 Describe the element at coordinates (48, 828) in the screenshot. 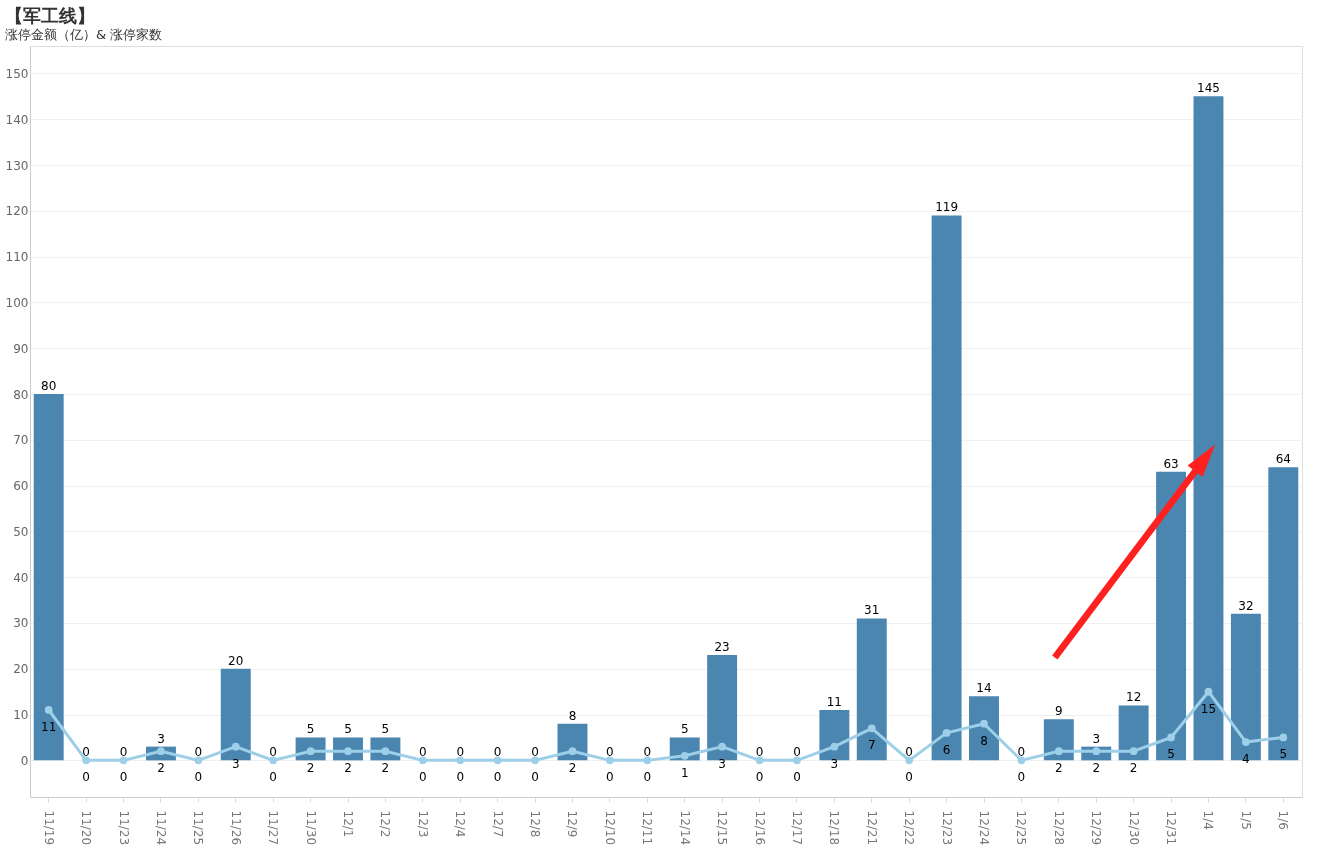

I see `x-tick-label: 11/19` at that location.